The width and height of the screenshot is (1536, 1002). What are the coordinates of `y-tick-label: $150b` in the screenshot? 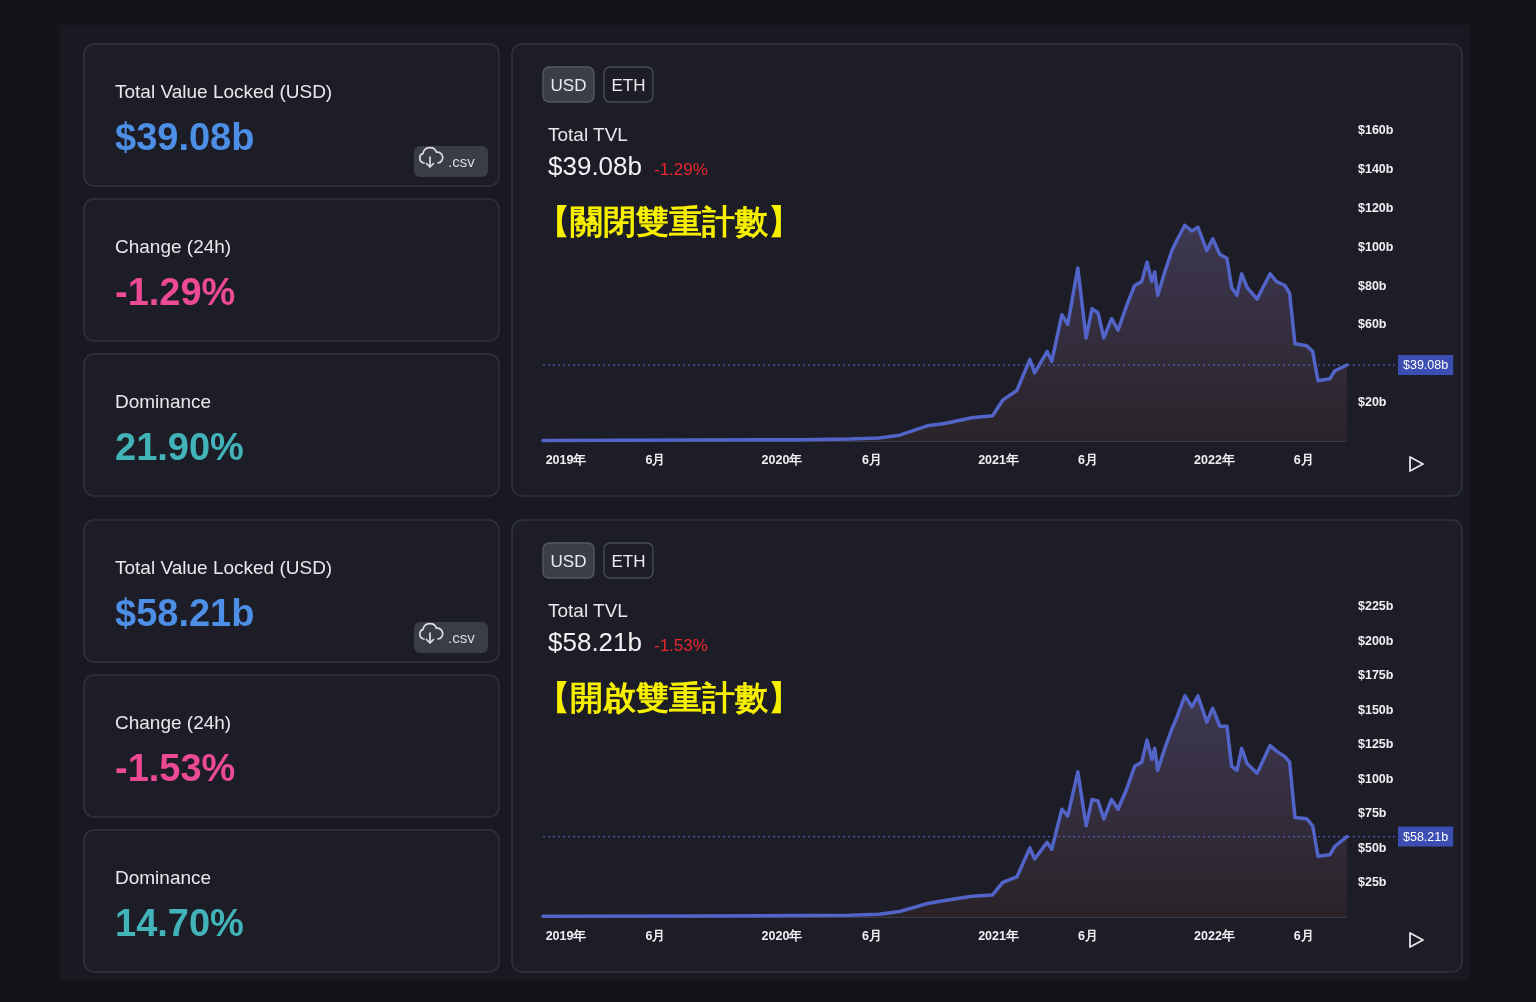 It's located at (1376, 709).